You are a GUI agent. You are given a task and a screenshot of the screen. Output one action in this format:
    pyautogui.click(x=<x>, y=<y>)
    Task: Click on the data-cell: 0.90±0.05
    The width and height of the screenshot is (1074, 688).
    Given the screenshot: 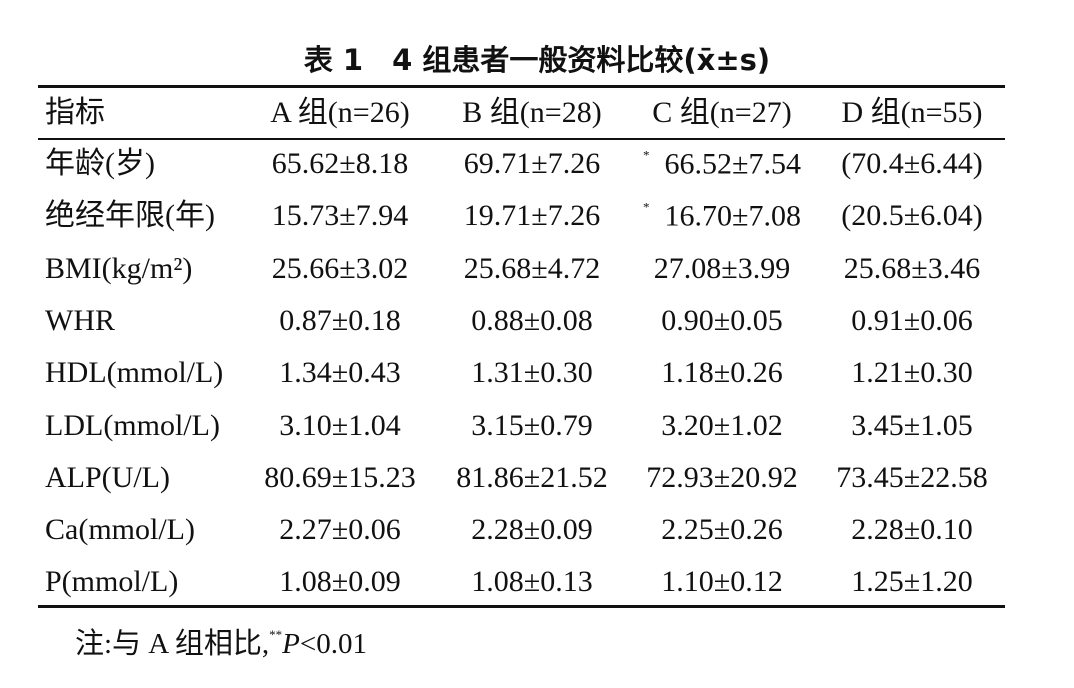 What is the action you would take?
    pyautogui.click(x=722, y=320)
    